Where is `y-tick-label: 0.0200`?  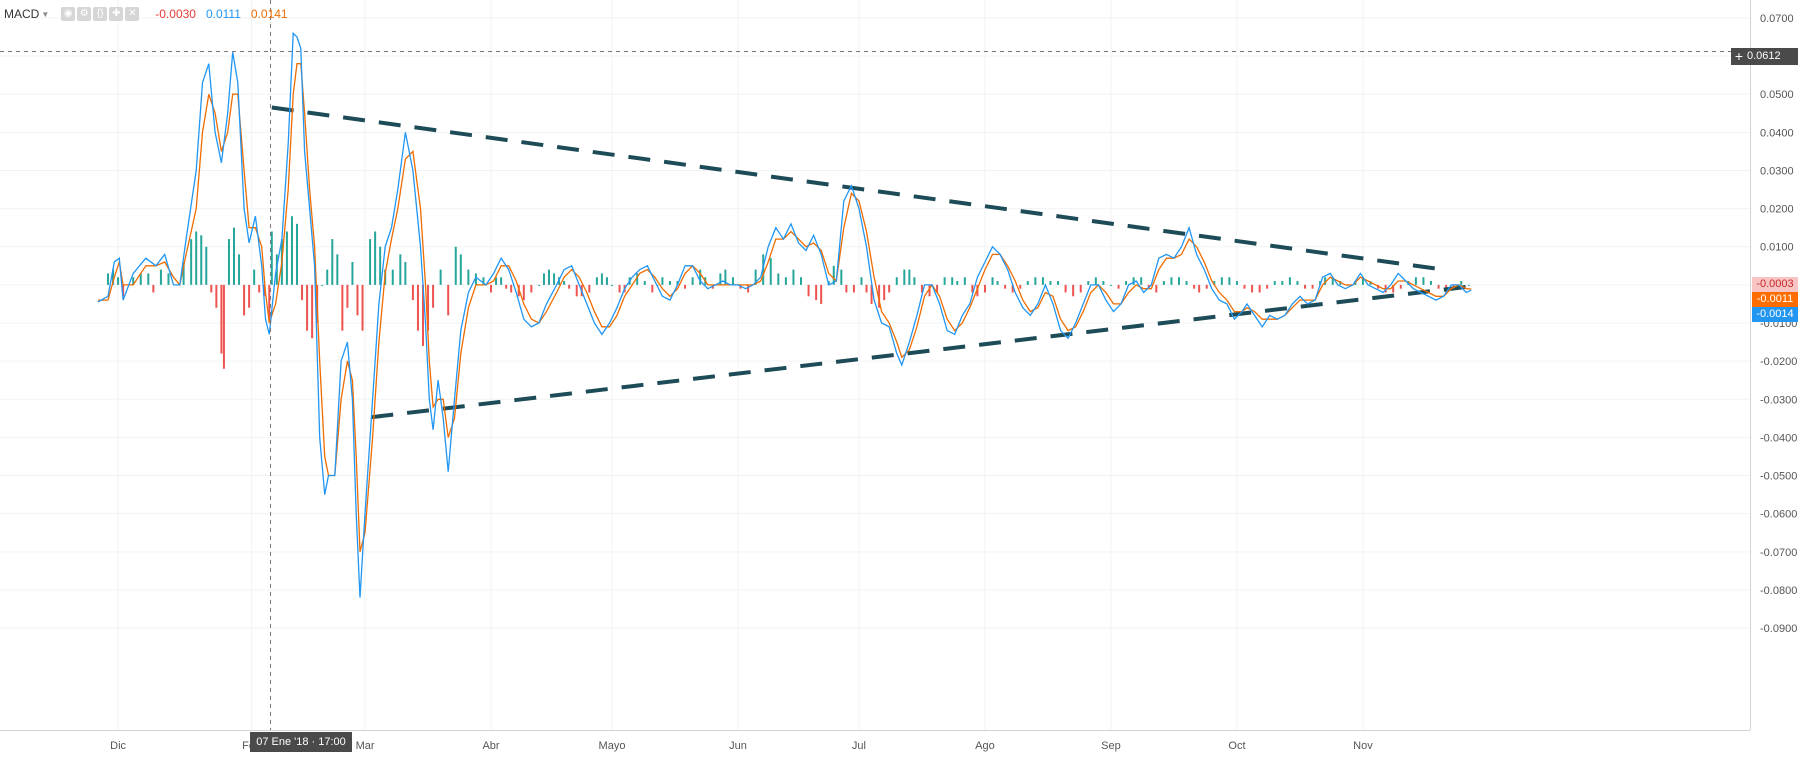
y-tick-label: 0.0200 is located at coordinates (1777, 210).